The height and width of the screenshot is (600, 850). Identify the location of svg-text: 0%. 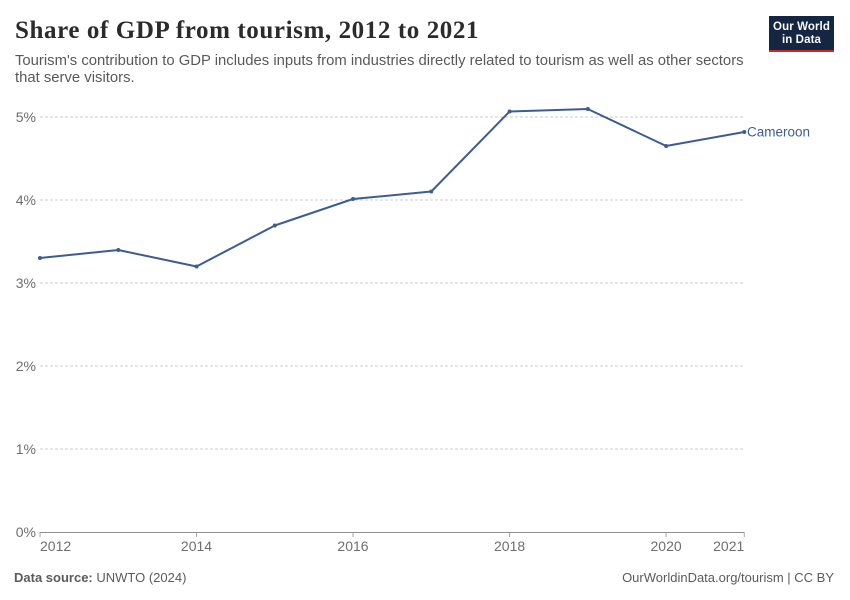
(26, 532).